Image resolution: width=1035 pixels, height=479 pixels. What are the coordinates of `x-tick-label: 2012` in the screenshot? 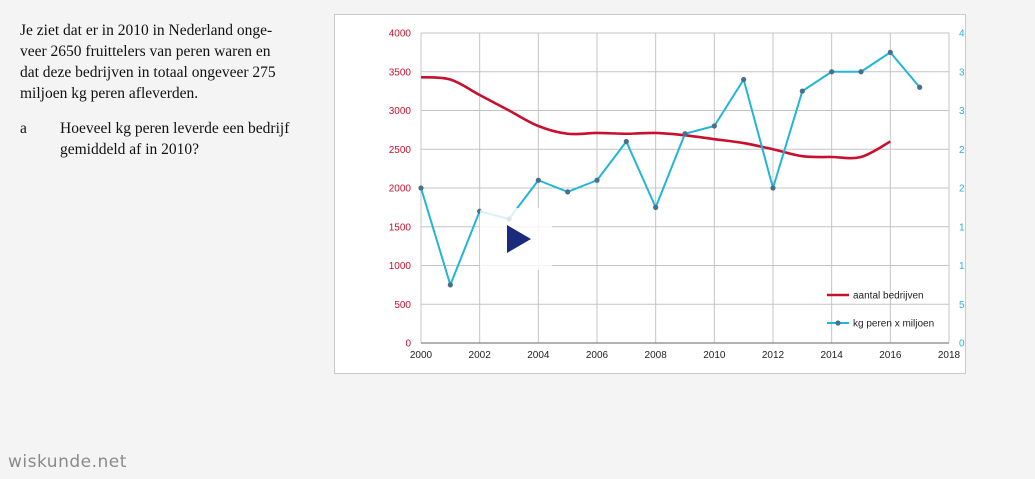 It's located at (773, 355).